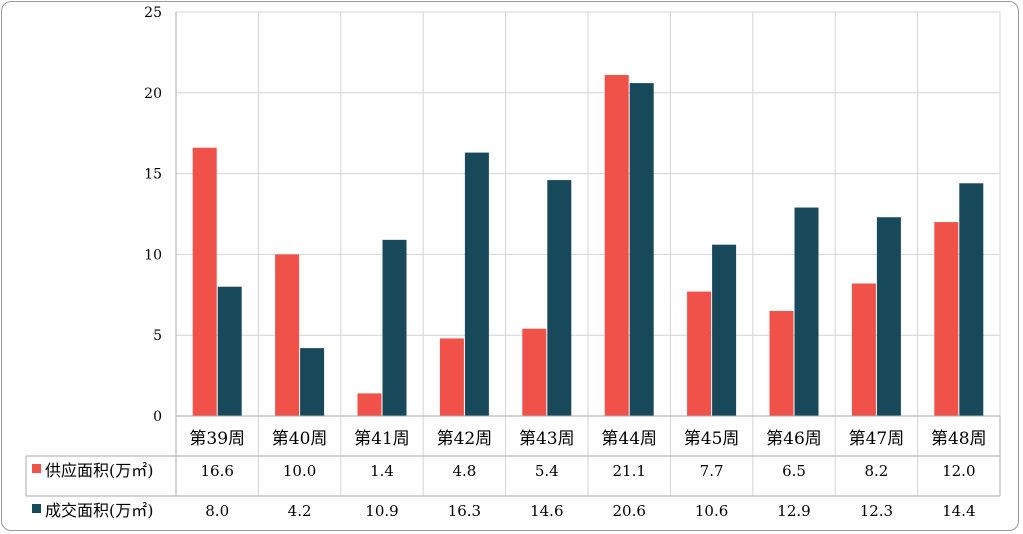 This screenshot has width=1023, height=534. I want to click on table-value: 10.9, so click(381, 511).